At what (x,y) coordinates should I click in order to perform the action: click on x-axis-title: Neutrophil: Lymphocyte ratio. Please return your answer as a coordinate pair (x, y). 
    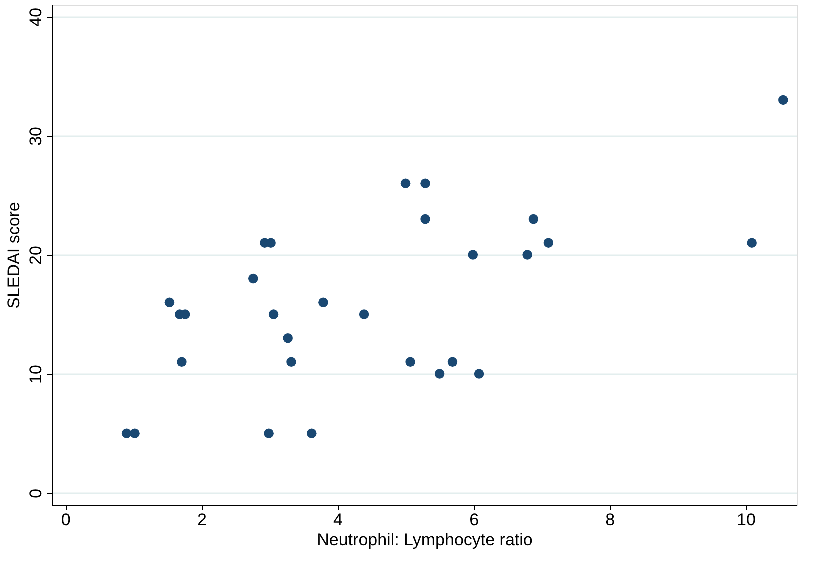
    Looking at the image, I should click on (425, 540).